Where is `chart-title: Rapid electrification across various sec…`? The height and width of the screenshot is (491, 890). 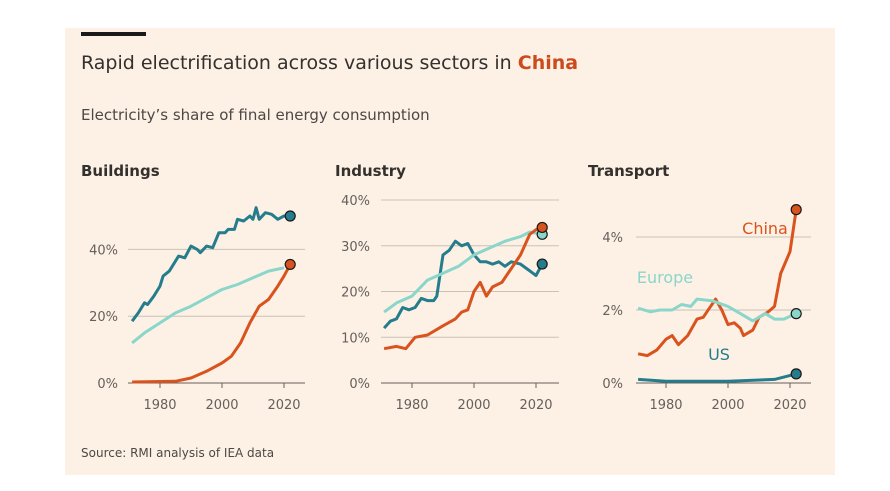 chart-title: Rapid electrification across various sec… is located at coordinates (329, 63).